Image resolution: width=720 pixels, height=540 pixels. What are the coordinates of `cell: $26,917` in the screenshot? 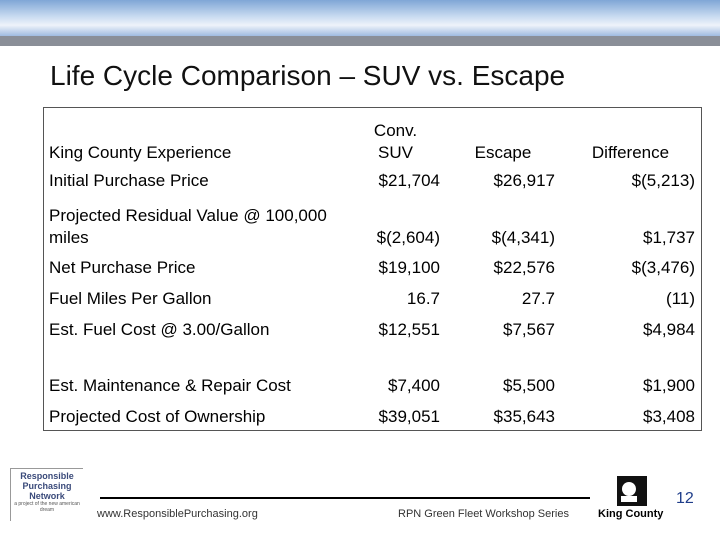 It's located at (524, 180).